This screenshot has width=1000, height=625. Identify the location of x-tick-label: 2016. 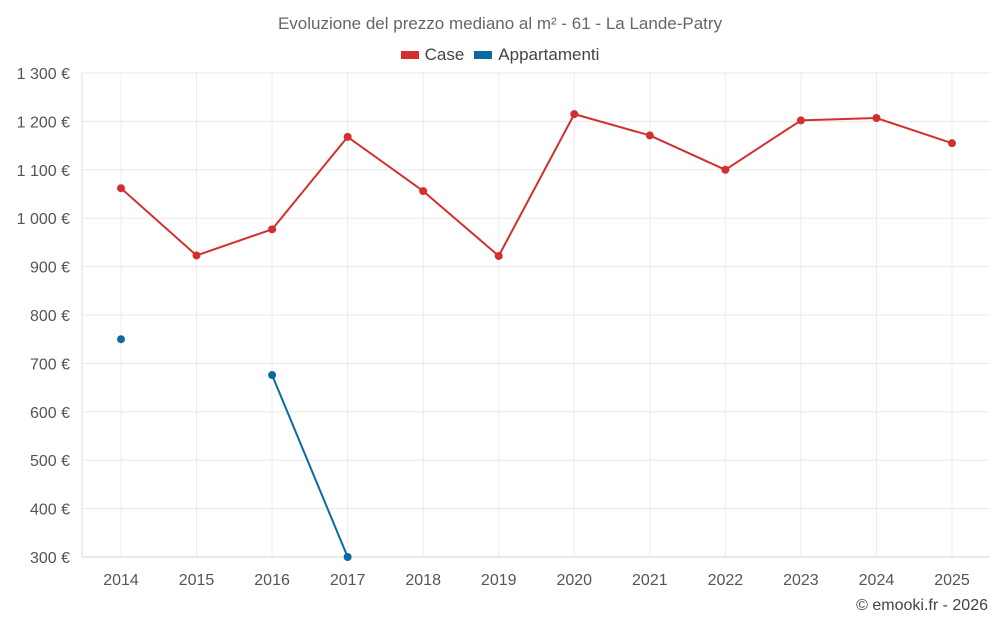
(272, 580).